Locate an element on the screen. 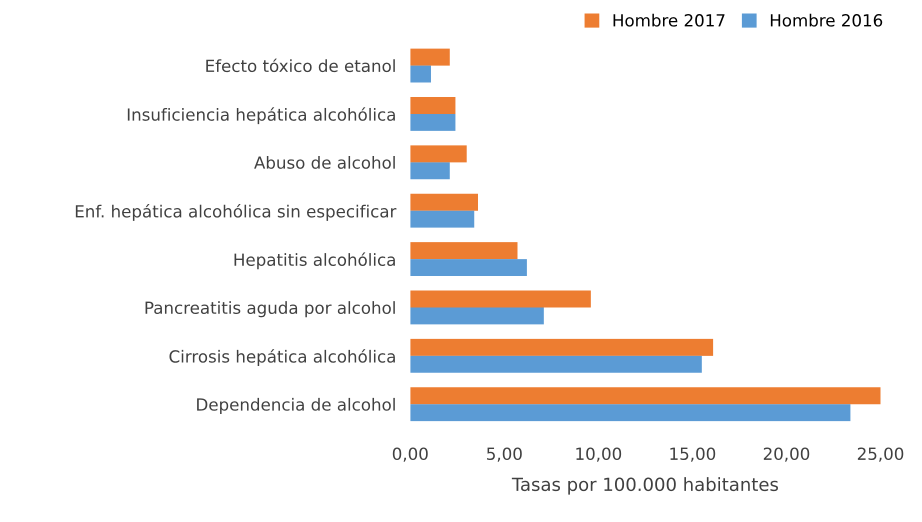 The width and height of the screenshot is (922, 522). y-tick-label: Enf. hepática alcohólica sin especificar is located at coordinates (236, 212).